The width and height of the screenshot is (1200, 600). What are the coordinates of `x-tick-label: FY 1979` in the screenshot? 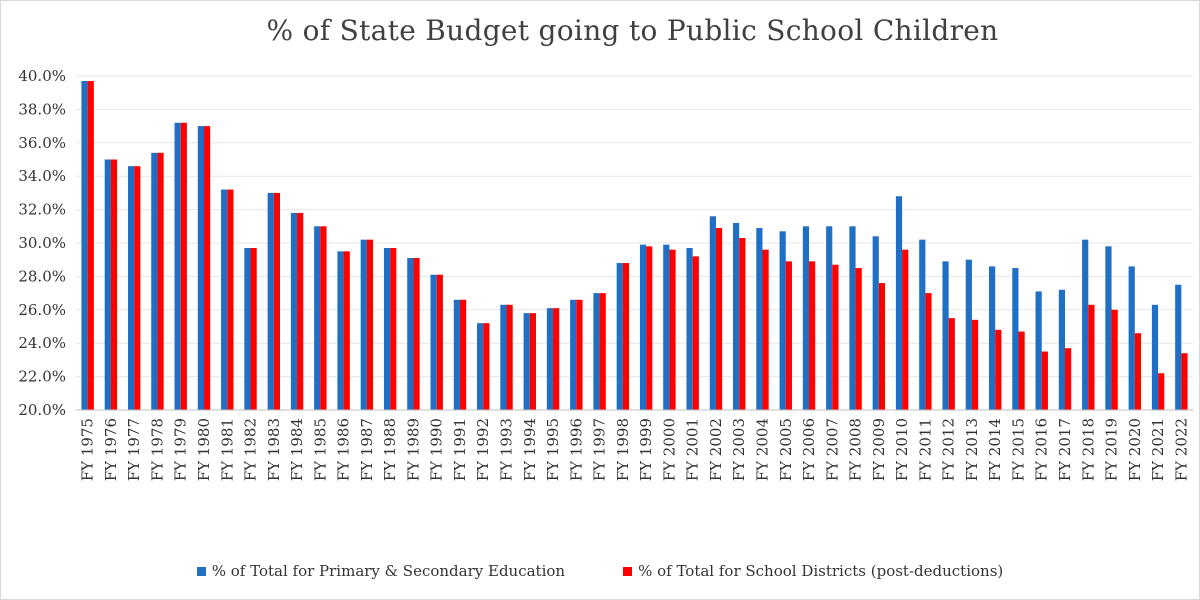 It's located at (181, 449).